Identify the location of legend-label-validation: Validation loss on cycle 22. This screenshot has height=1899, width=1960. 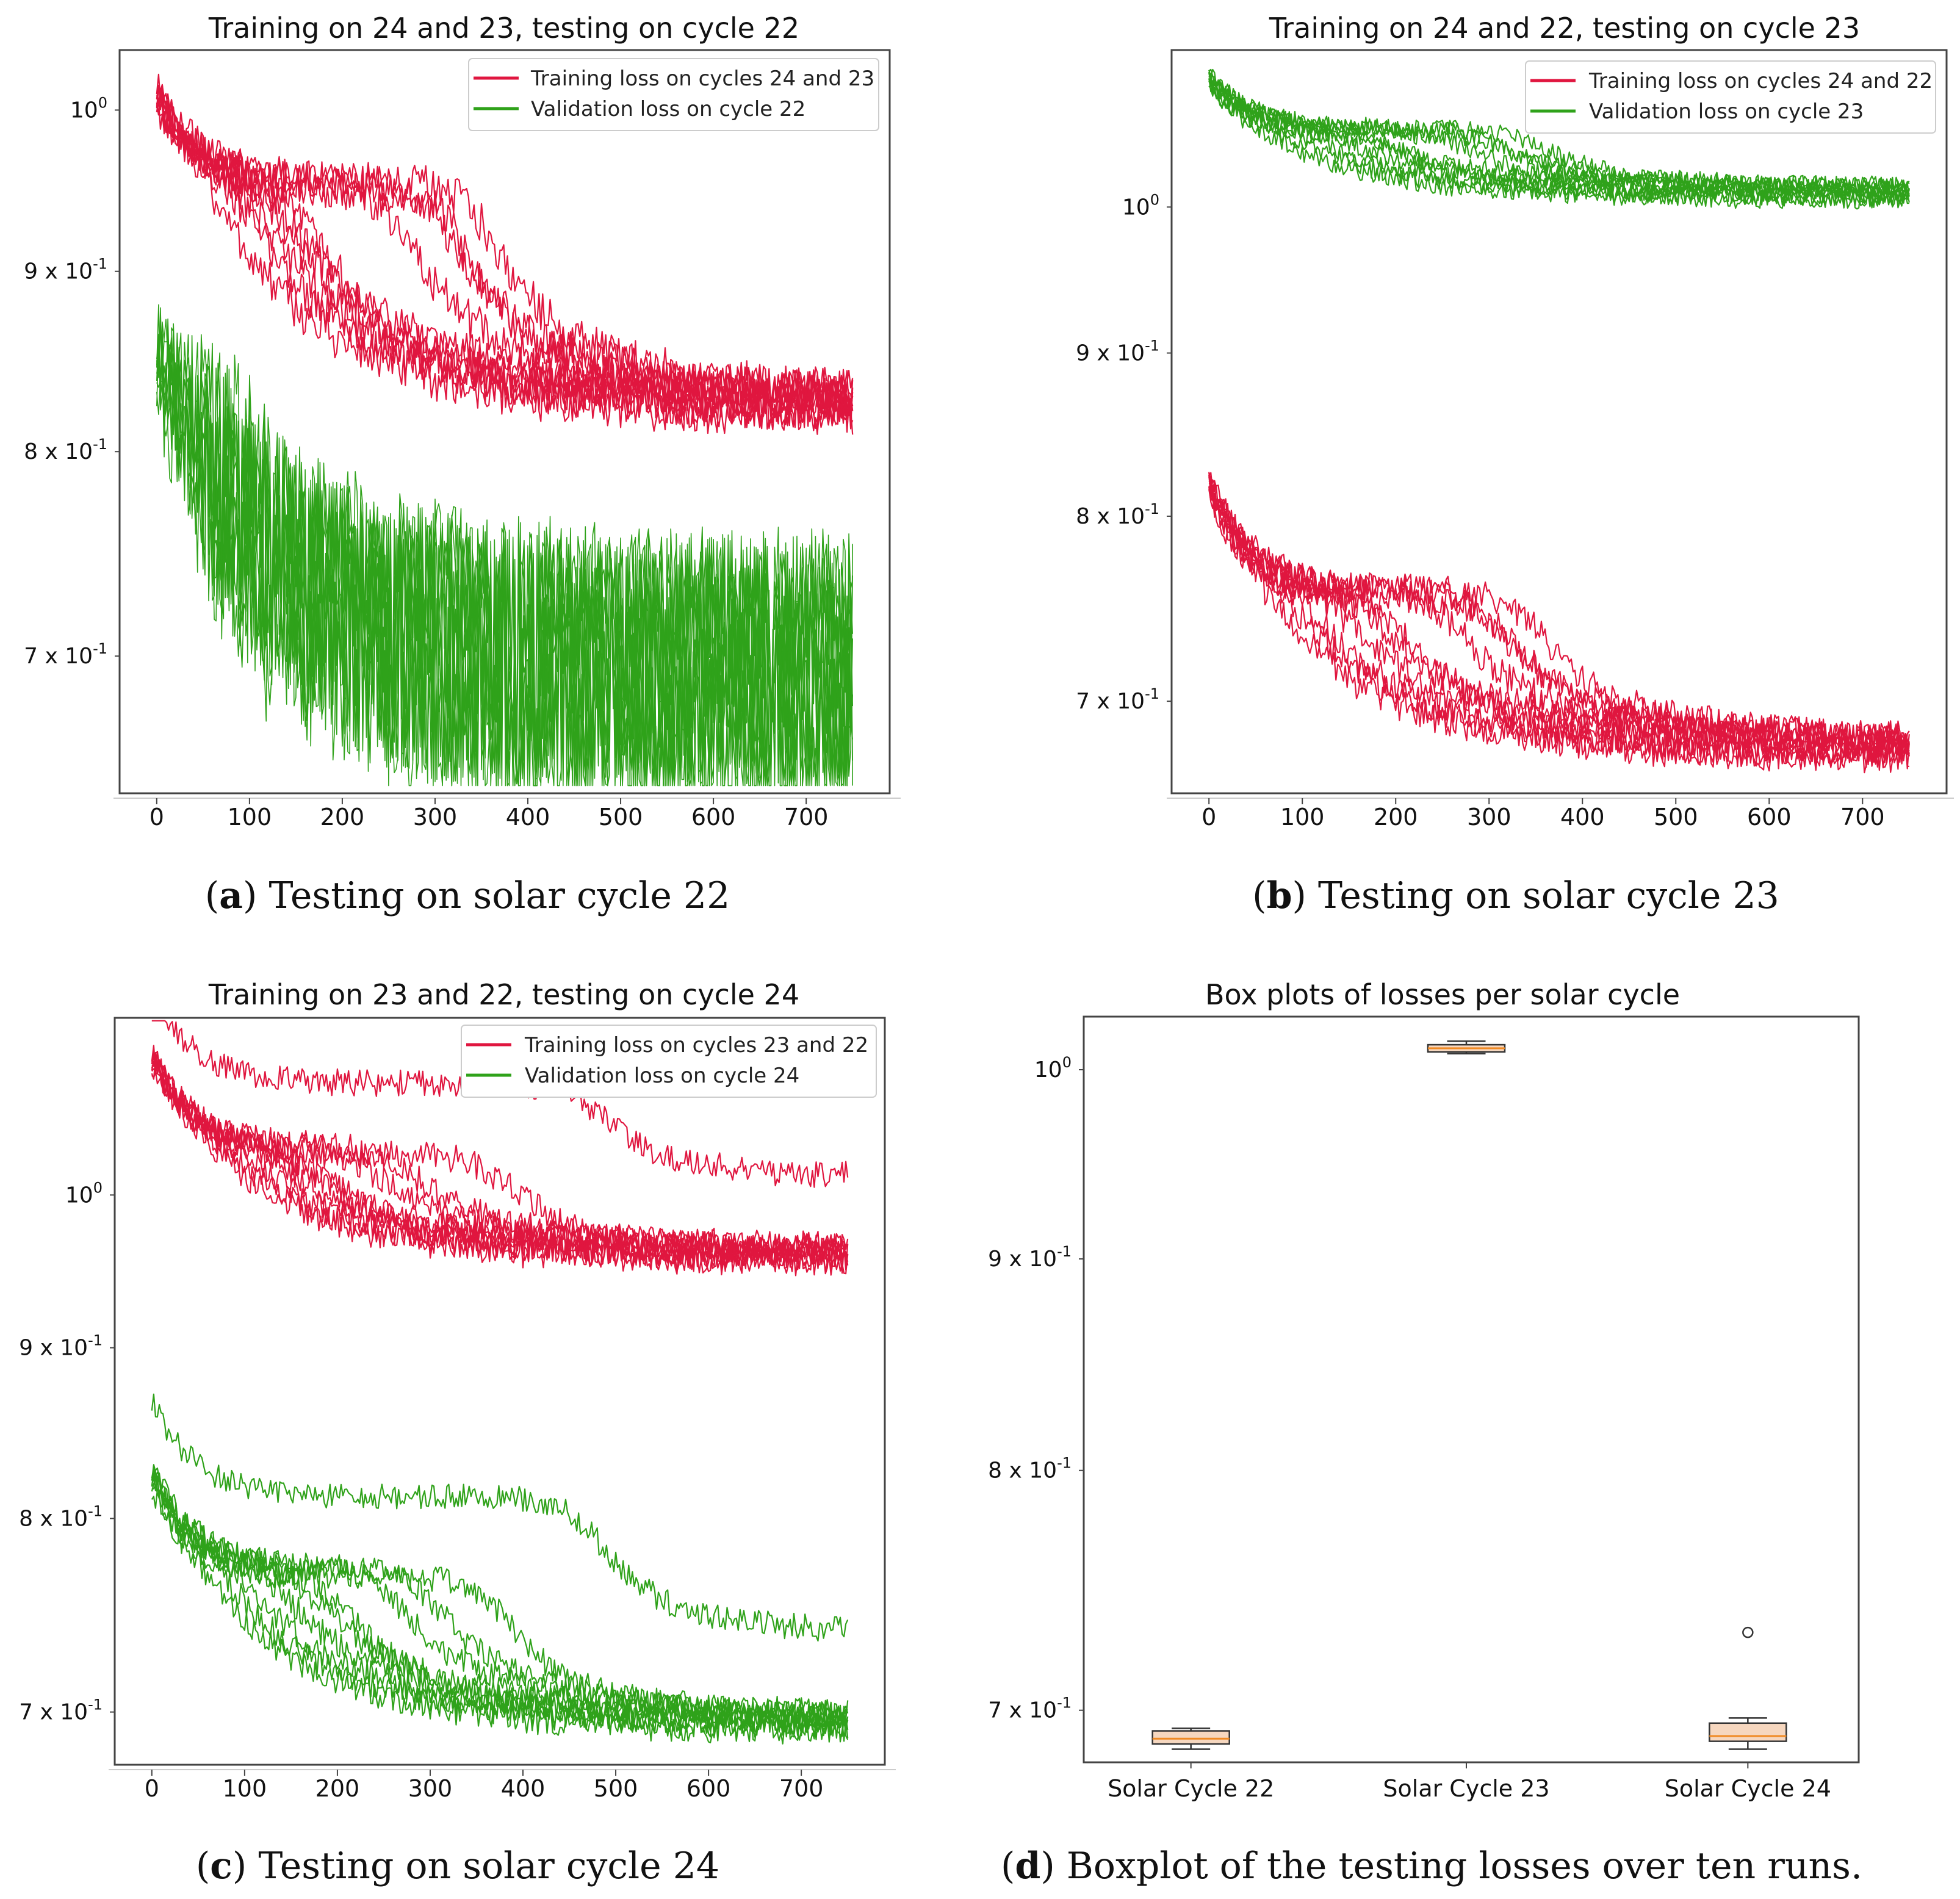
(668, 109).